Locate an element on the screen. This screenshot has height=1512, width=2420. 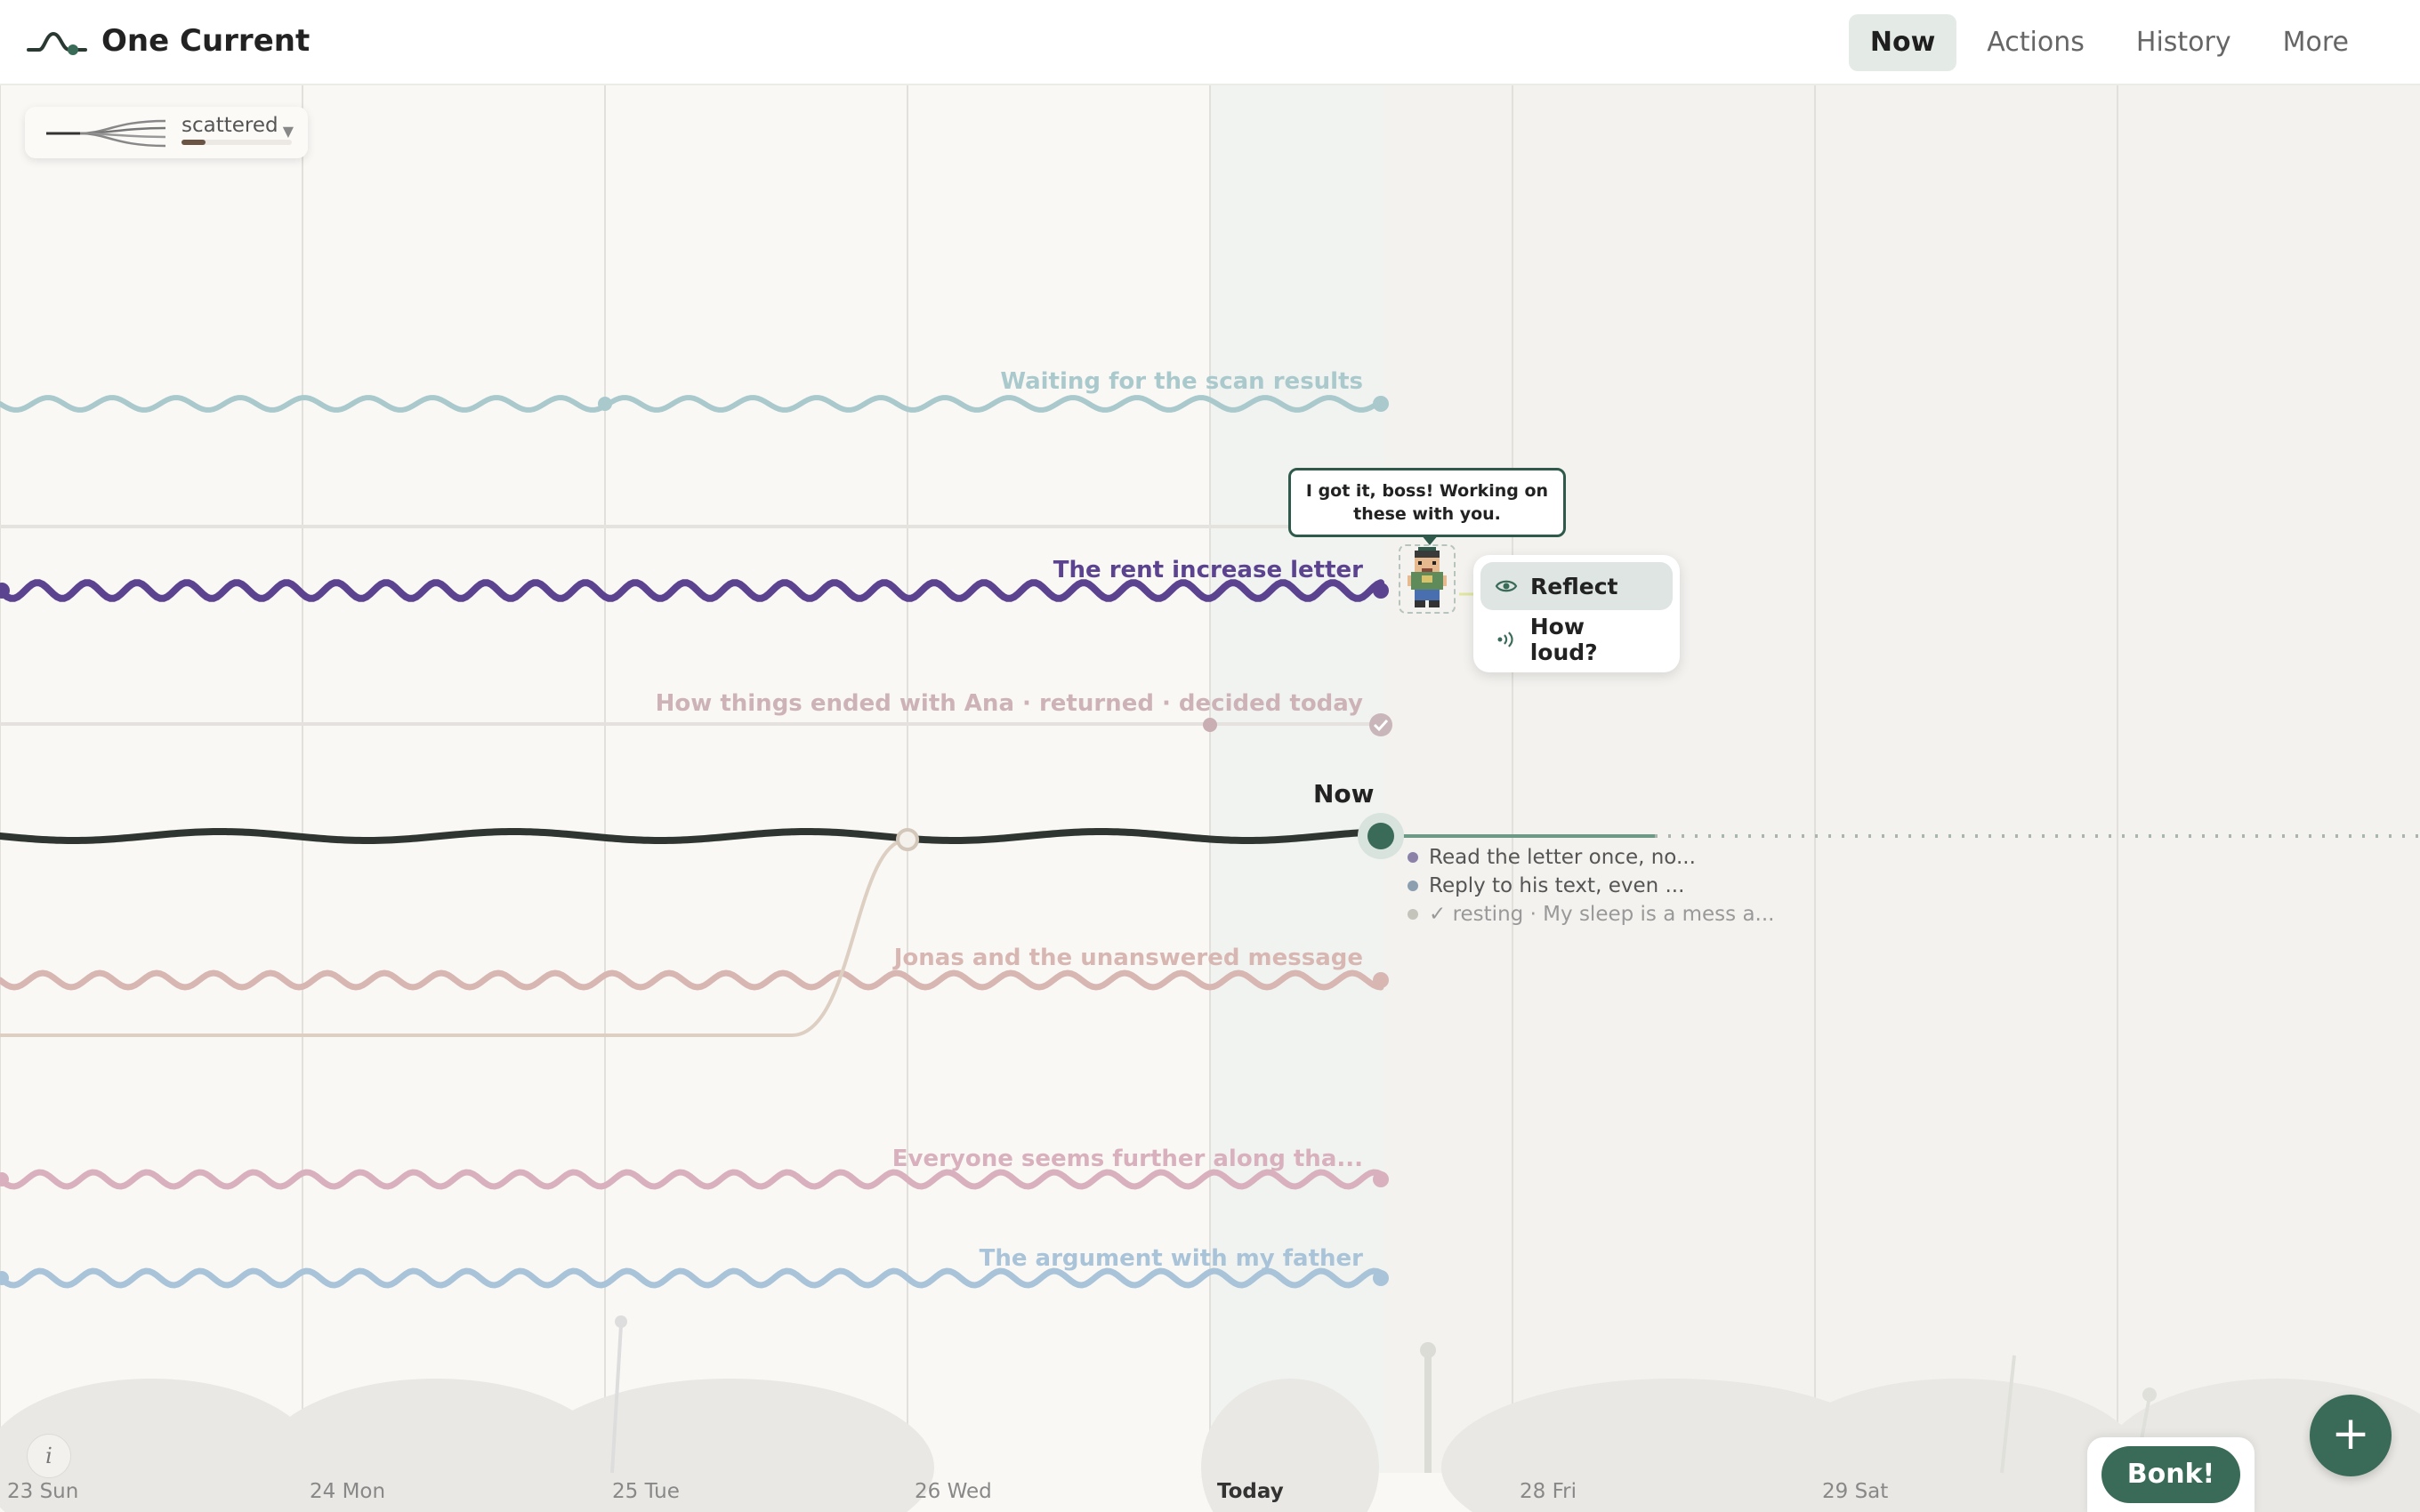
wave-logo-icon is located at coordinates (57, 43).